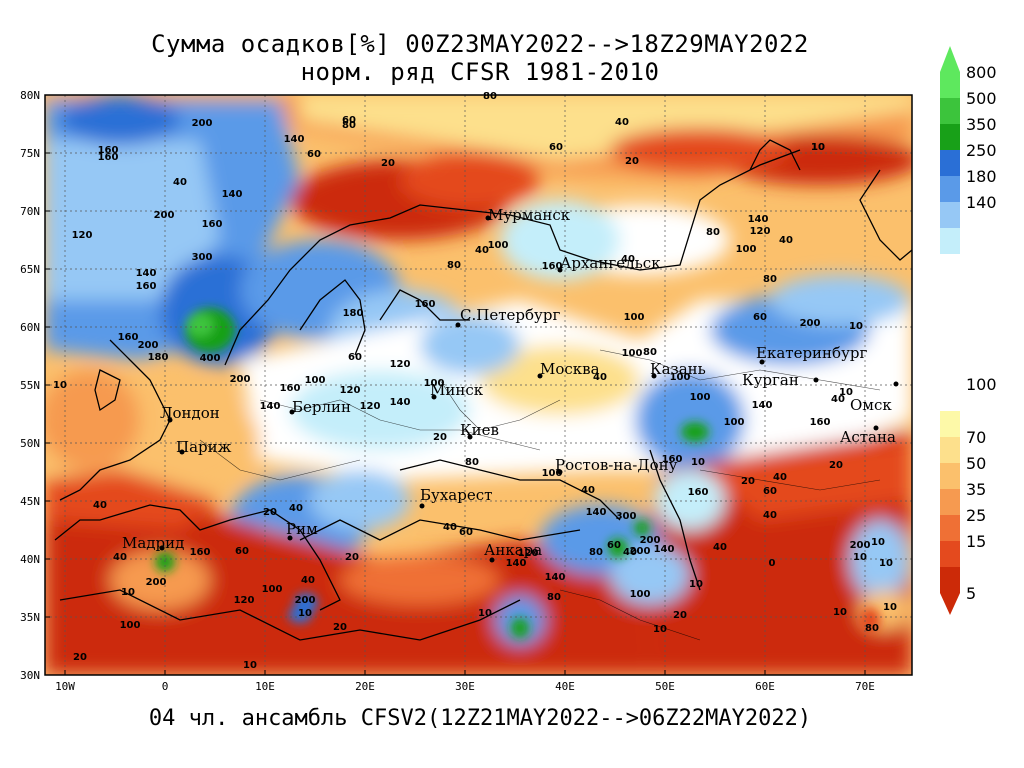 Image resolution: width=1024 pixels, height=768 pixels. What do you see at coordinates (465, 681) in the screenshot?
I see `longitude-axis: 10W 0 10E 20E 30E 40E 50E 60E 70E` at bounding box center [465, 681].